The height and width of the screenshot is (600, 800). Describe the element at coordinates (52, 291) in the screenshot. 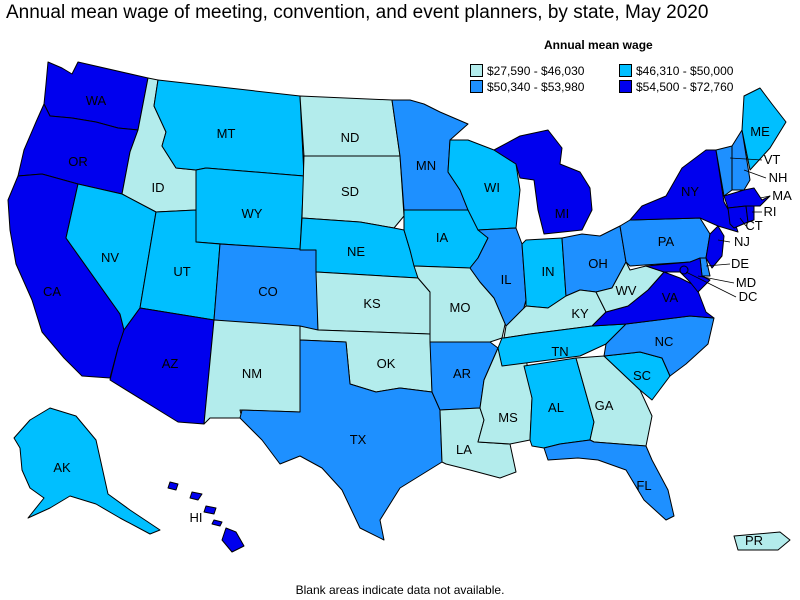

I see `state-label-CA: CA` at that location.